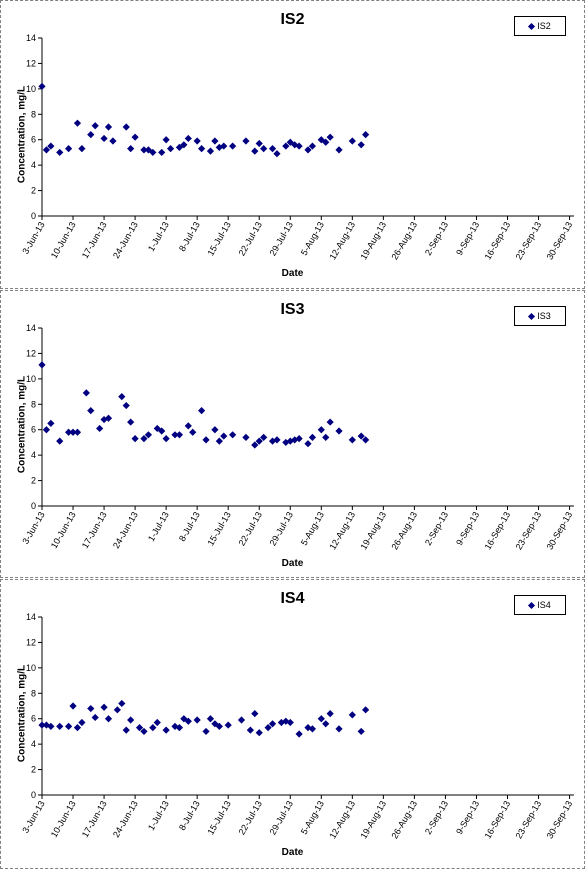 This screenshot has height=870, width=587. What do you see at coordinates (63, 819) in the screenshot?
I see `x-tick-label: 10-Jun-13` at bounding box center [63, 819].